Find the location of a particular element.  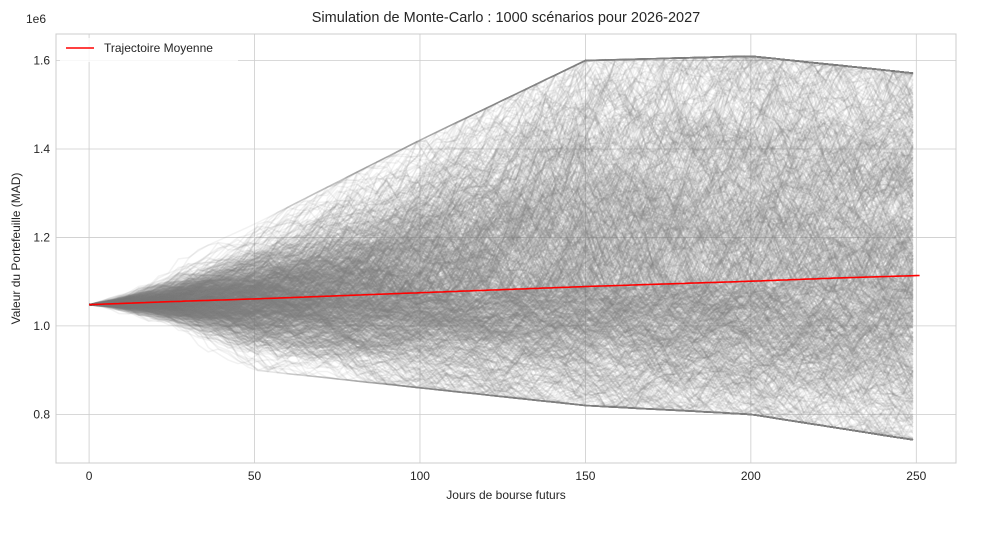

x-axis-title: Jours de bourse futurs is located at coordinates (505, 495).